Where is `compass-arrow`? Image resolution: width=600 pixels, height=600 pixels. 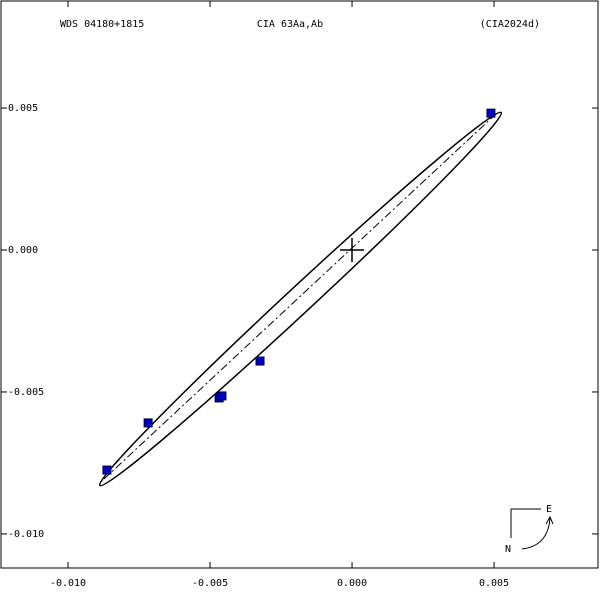 compass-arrow is located at coordinates (536, 533).